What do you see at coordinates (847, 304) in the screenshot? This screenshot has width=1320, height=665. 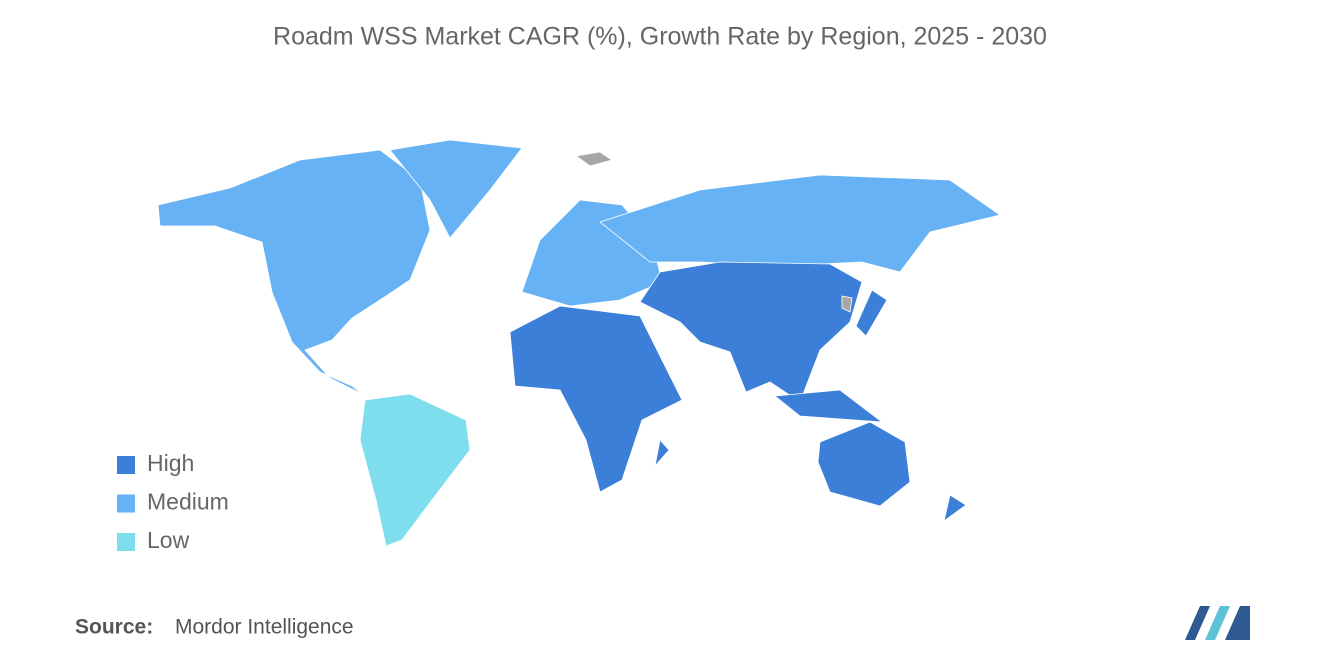 I see `korea` at bounding box center [847, 304].